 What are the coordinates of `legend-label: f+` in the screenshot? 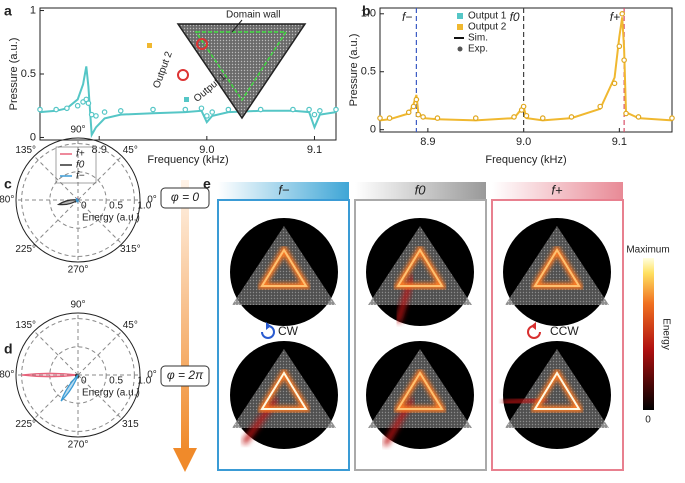 It's located at (80, 154).